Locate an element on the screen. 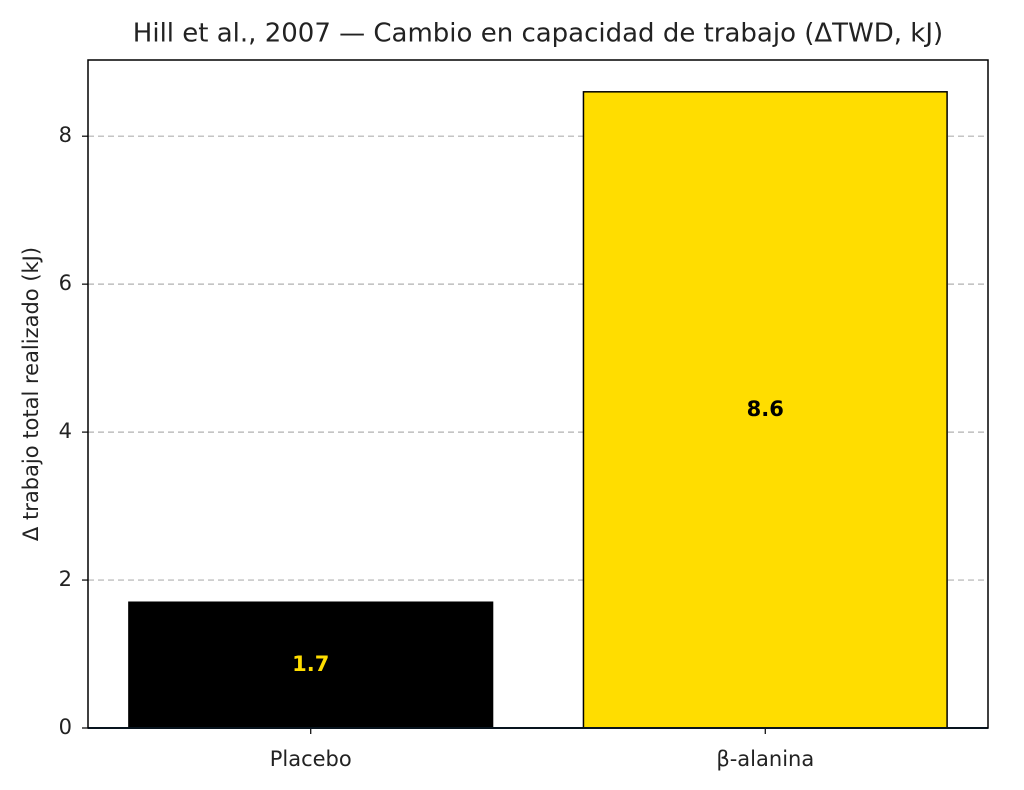  y-tick-label: 2 is located at coordinates (65, 579).